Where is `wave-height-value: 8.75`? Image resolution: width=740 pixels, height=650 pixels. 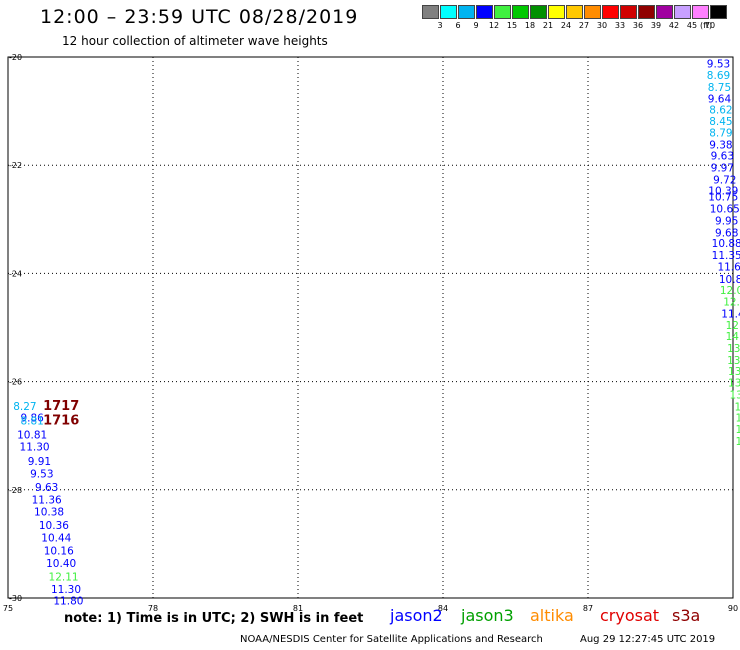
wave-height-value: 8.75 is located at coordinates (719, 88).